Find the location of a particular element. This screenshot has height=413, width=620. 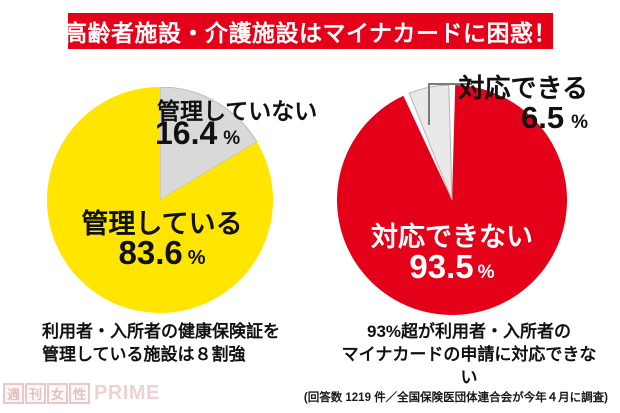

right-pie-minor-percent: 6.5% is located at coordinates (514, 118).